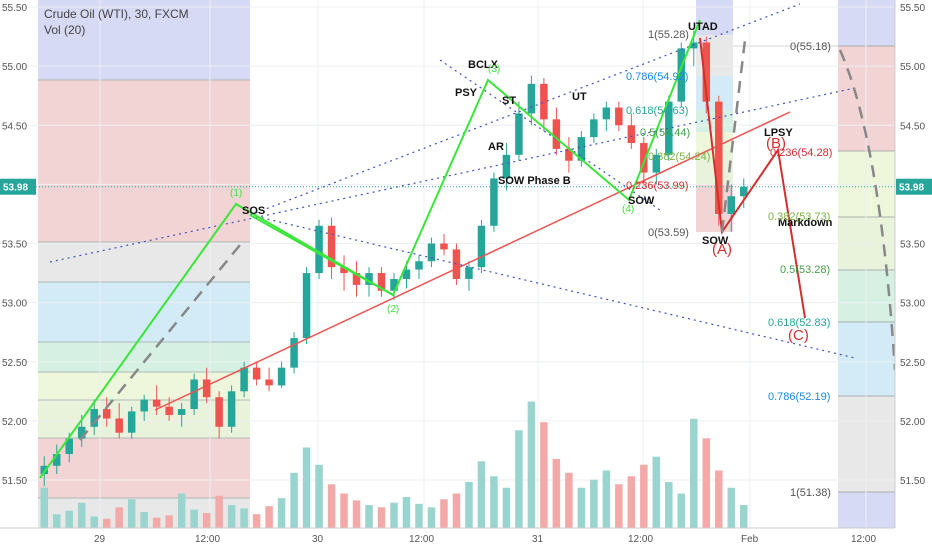 The height and width of the screenshot is (550, 932). I want to click on fib-label: 0.5(54.44), so click(665, 133).